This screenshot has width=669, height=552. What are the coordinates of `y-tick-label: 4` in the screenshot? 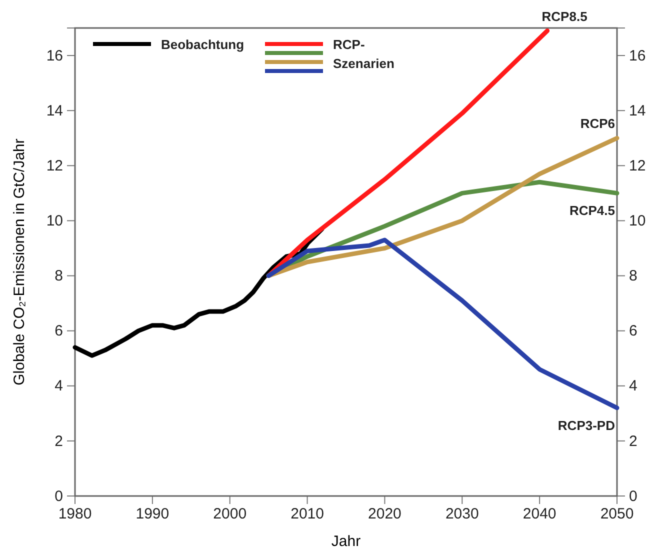 It's located at (58, 386).